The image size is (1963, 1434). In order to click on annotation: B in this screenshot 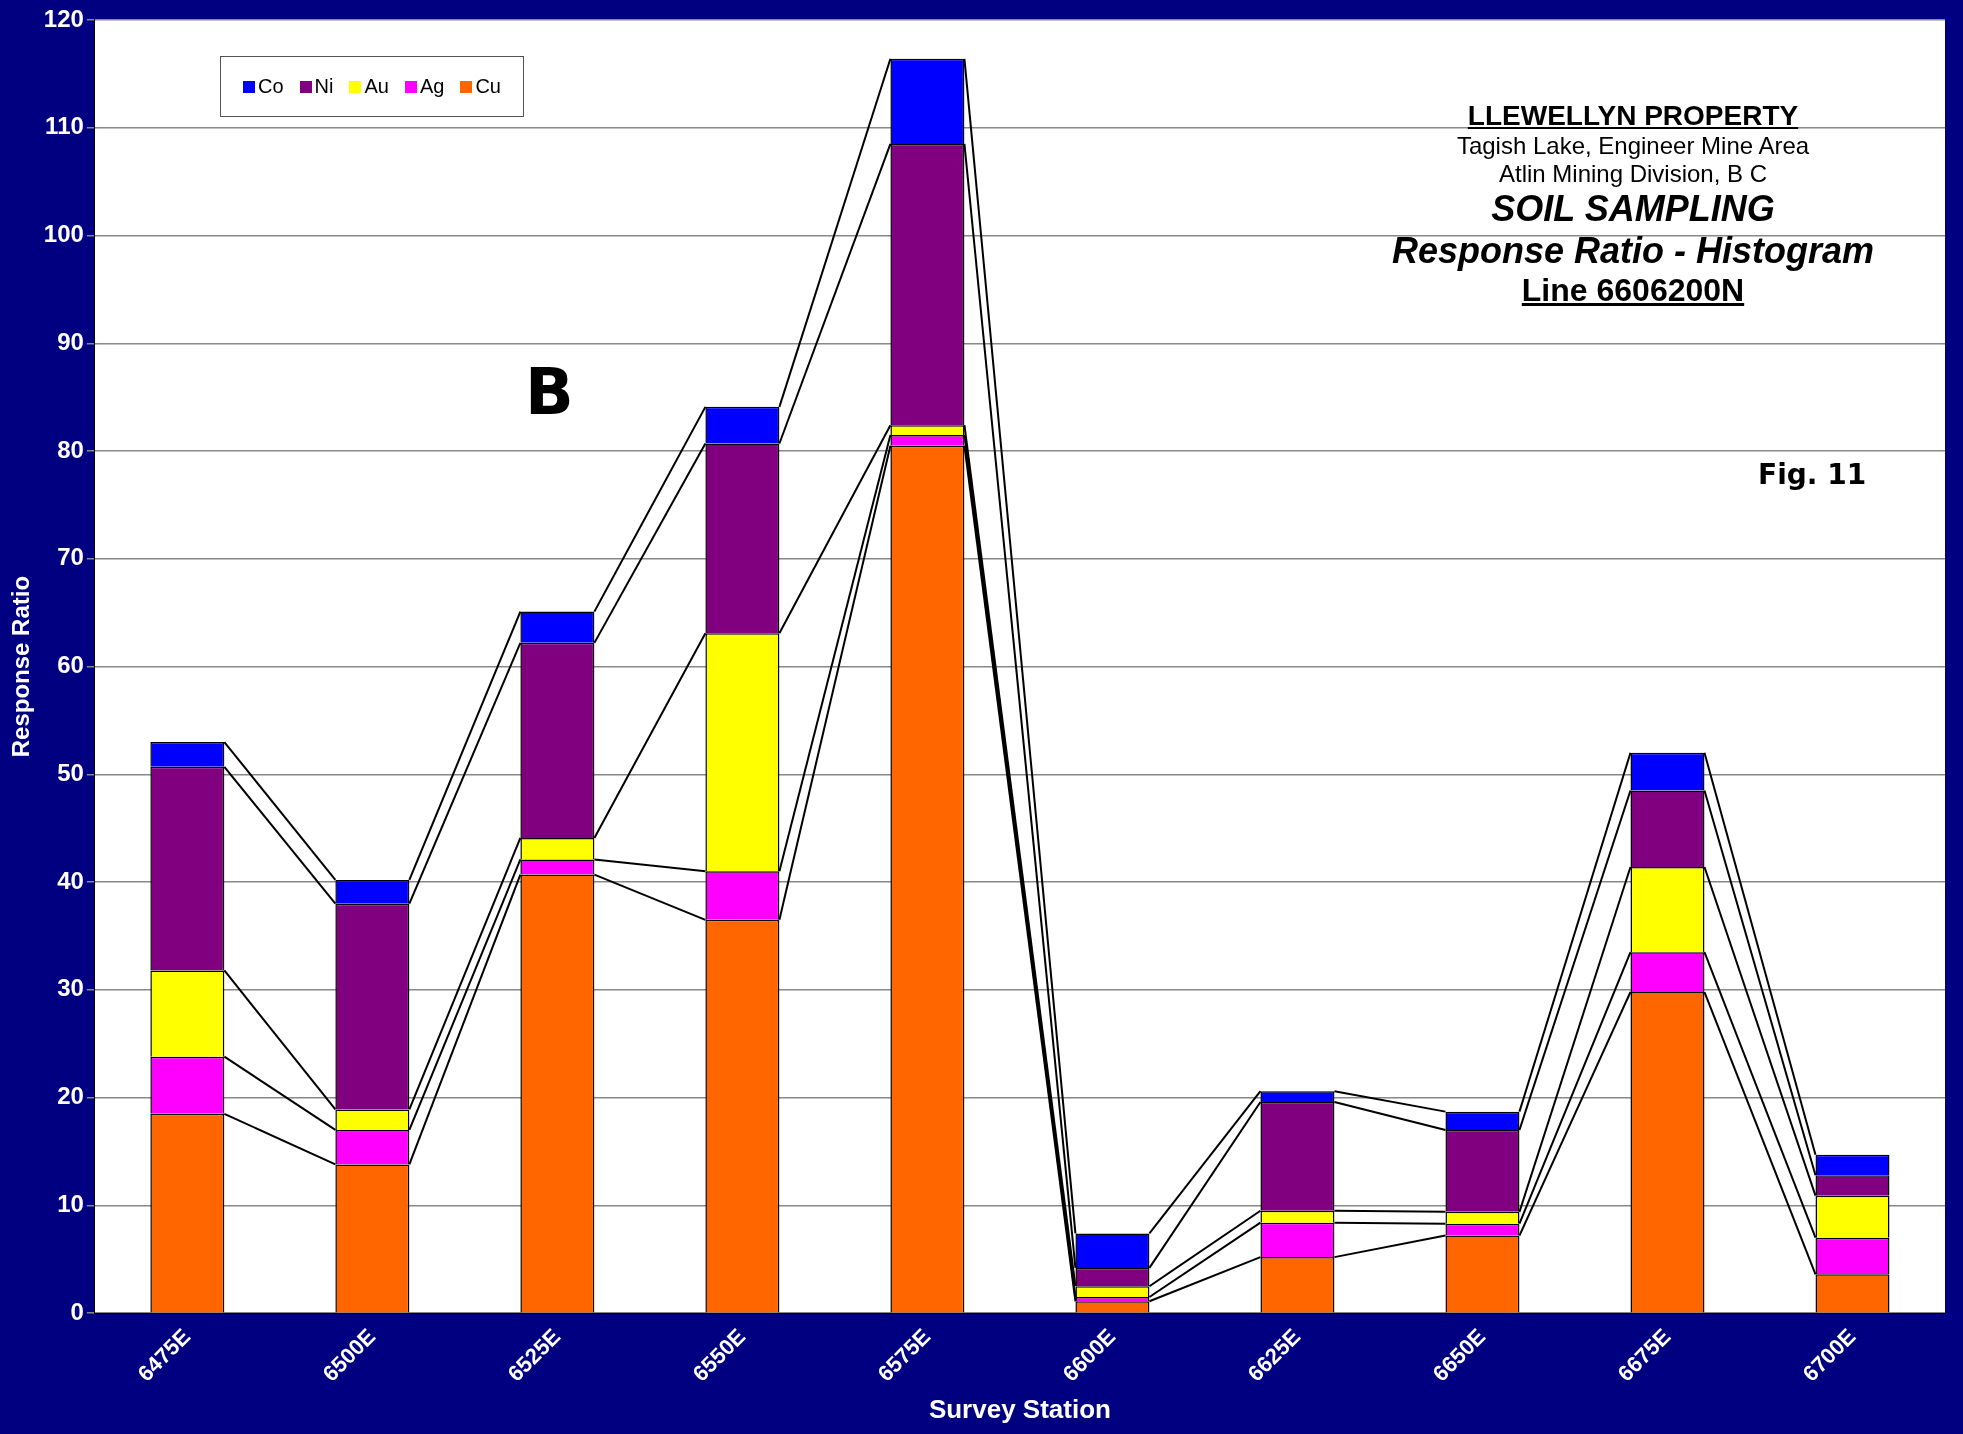, I will do `click(549, 392)`.